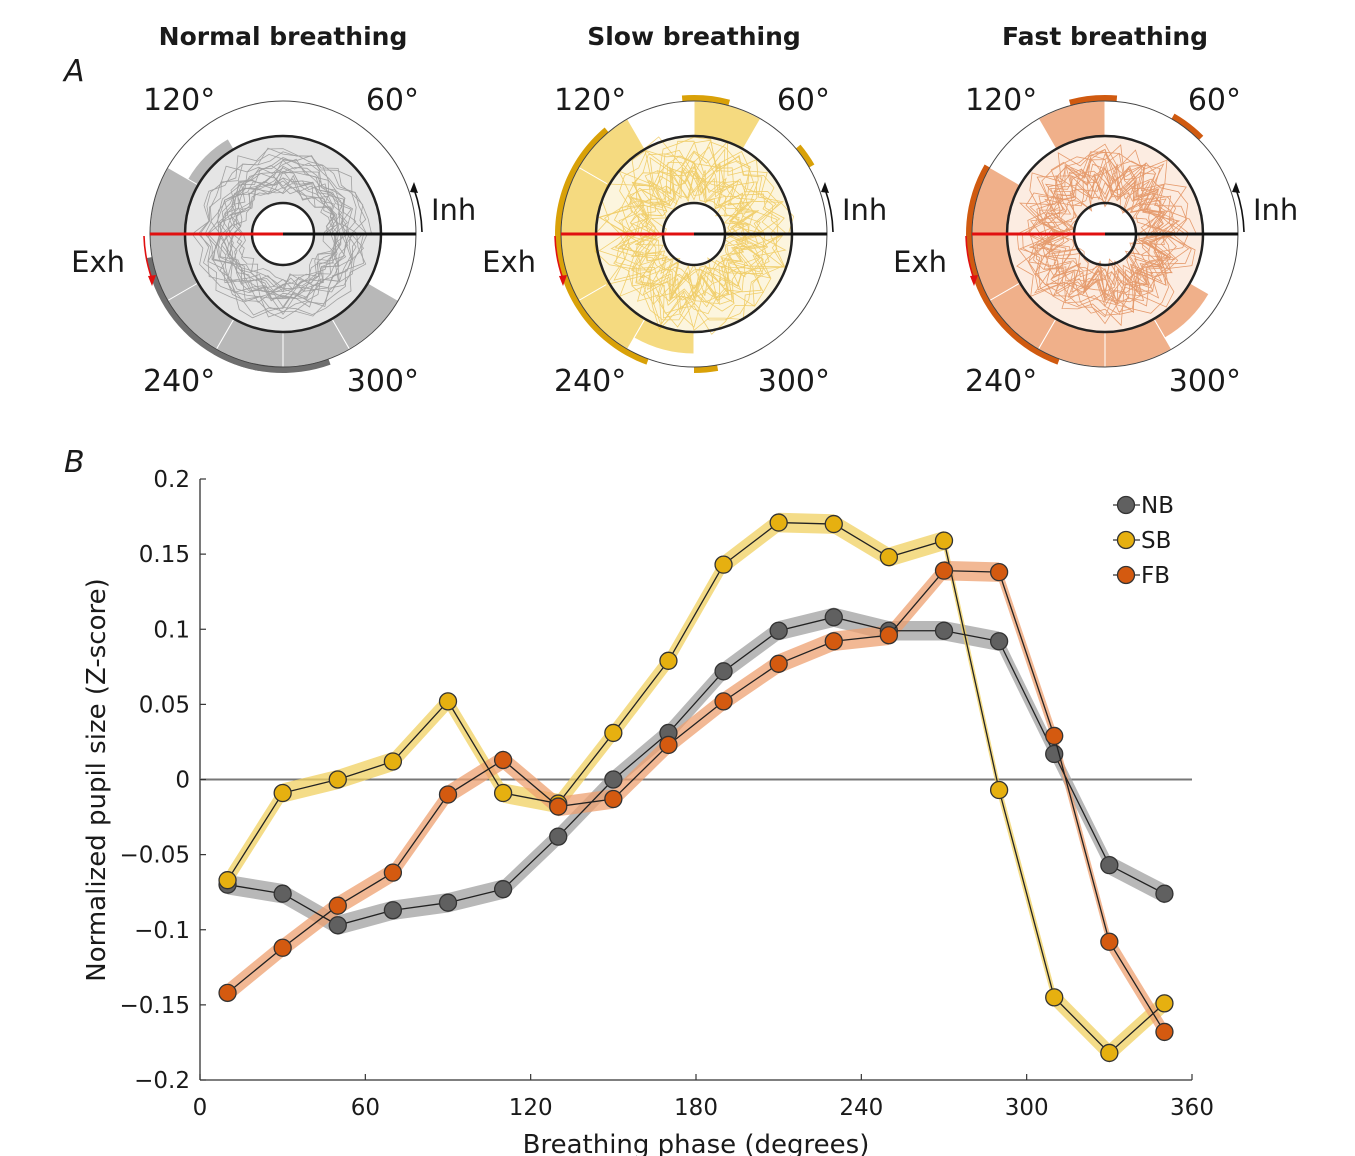  I want to click on polar-title: Normal breathing, so click(283, 36).